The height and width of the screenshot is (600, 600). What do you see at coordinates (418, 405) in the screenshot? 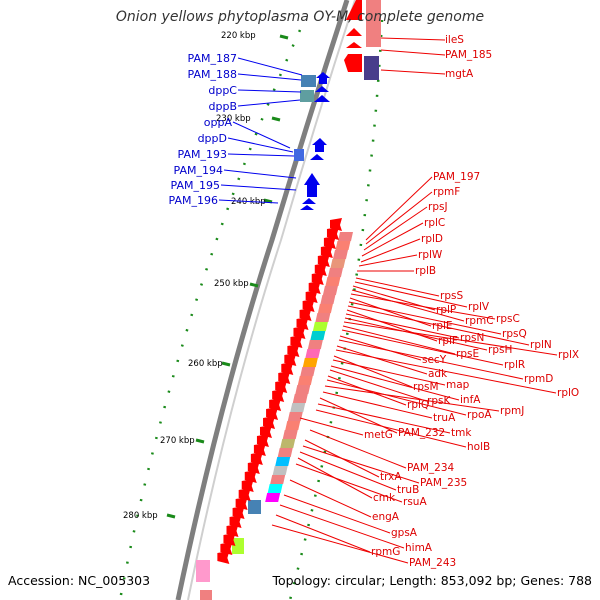
I see `gene-label-rplq: rplQ` at bounding box center [418, 405].